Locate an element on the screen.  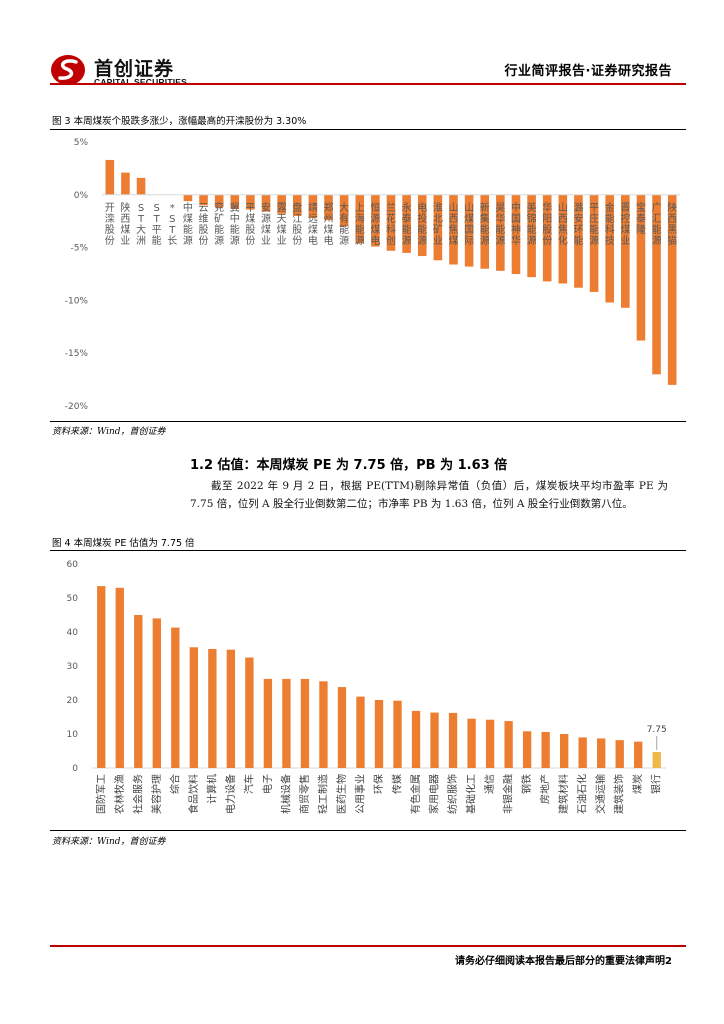
x-tick-label: 银行 is located at coordinates (656, 784).